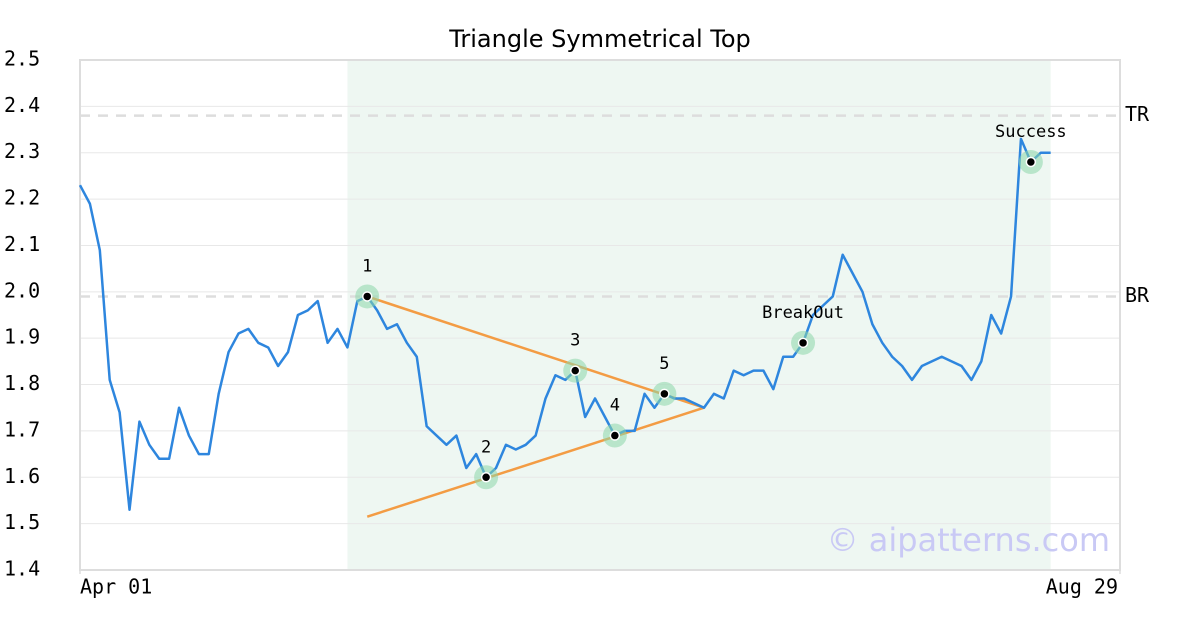 Image resolution: width=1200 pixels, height=630 pixels. Describe the element at coordinates (803, 313) in the screenshot. I see `pattern-label: BreakOut` at that location.